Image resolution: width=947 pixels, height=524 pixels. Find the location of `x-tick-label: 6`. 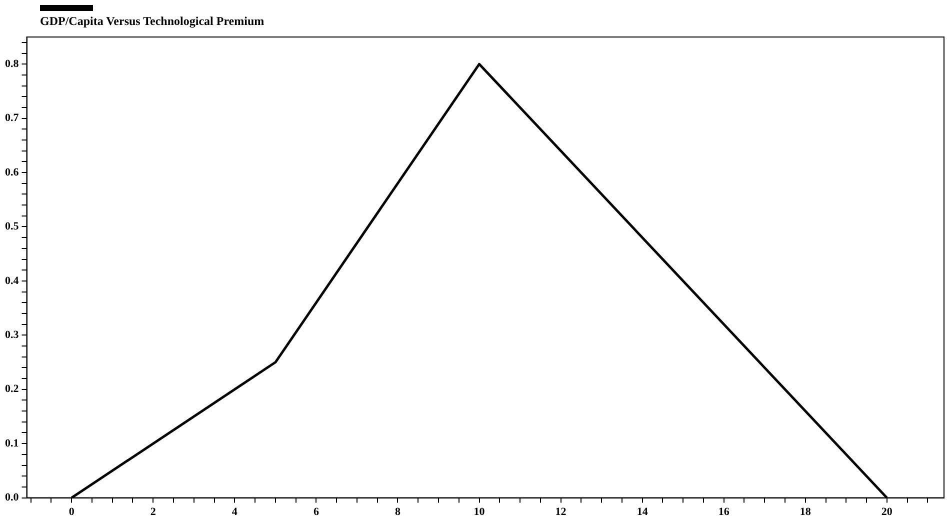

x-tick-label: 6 is located at coordinates (316, 512).